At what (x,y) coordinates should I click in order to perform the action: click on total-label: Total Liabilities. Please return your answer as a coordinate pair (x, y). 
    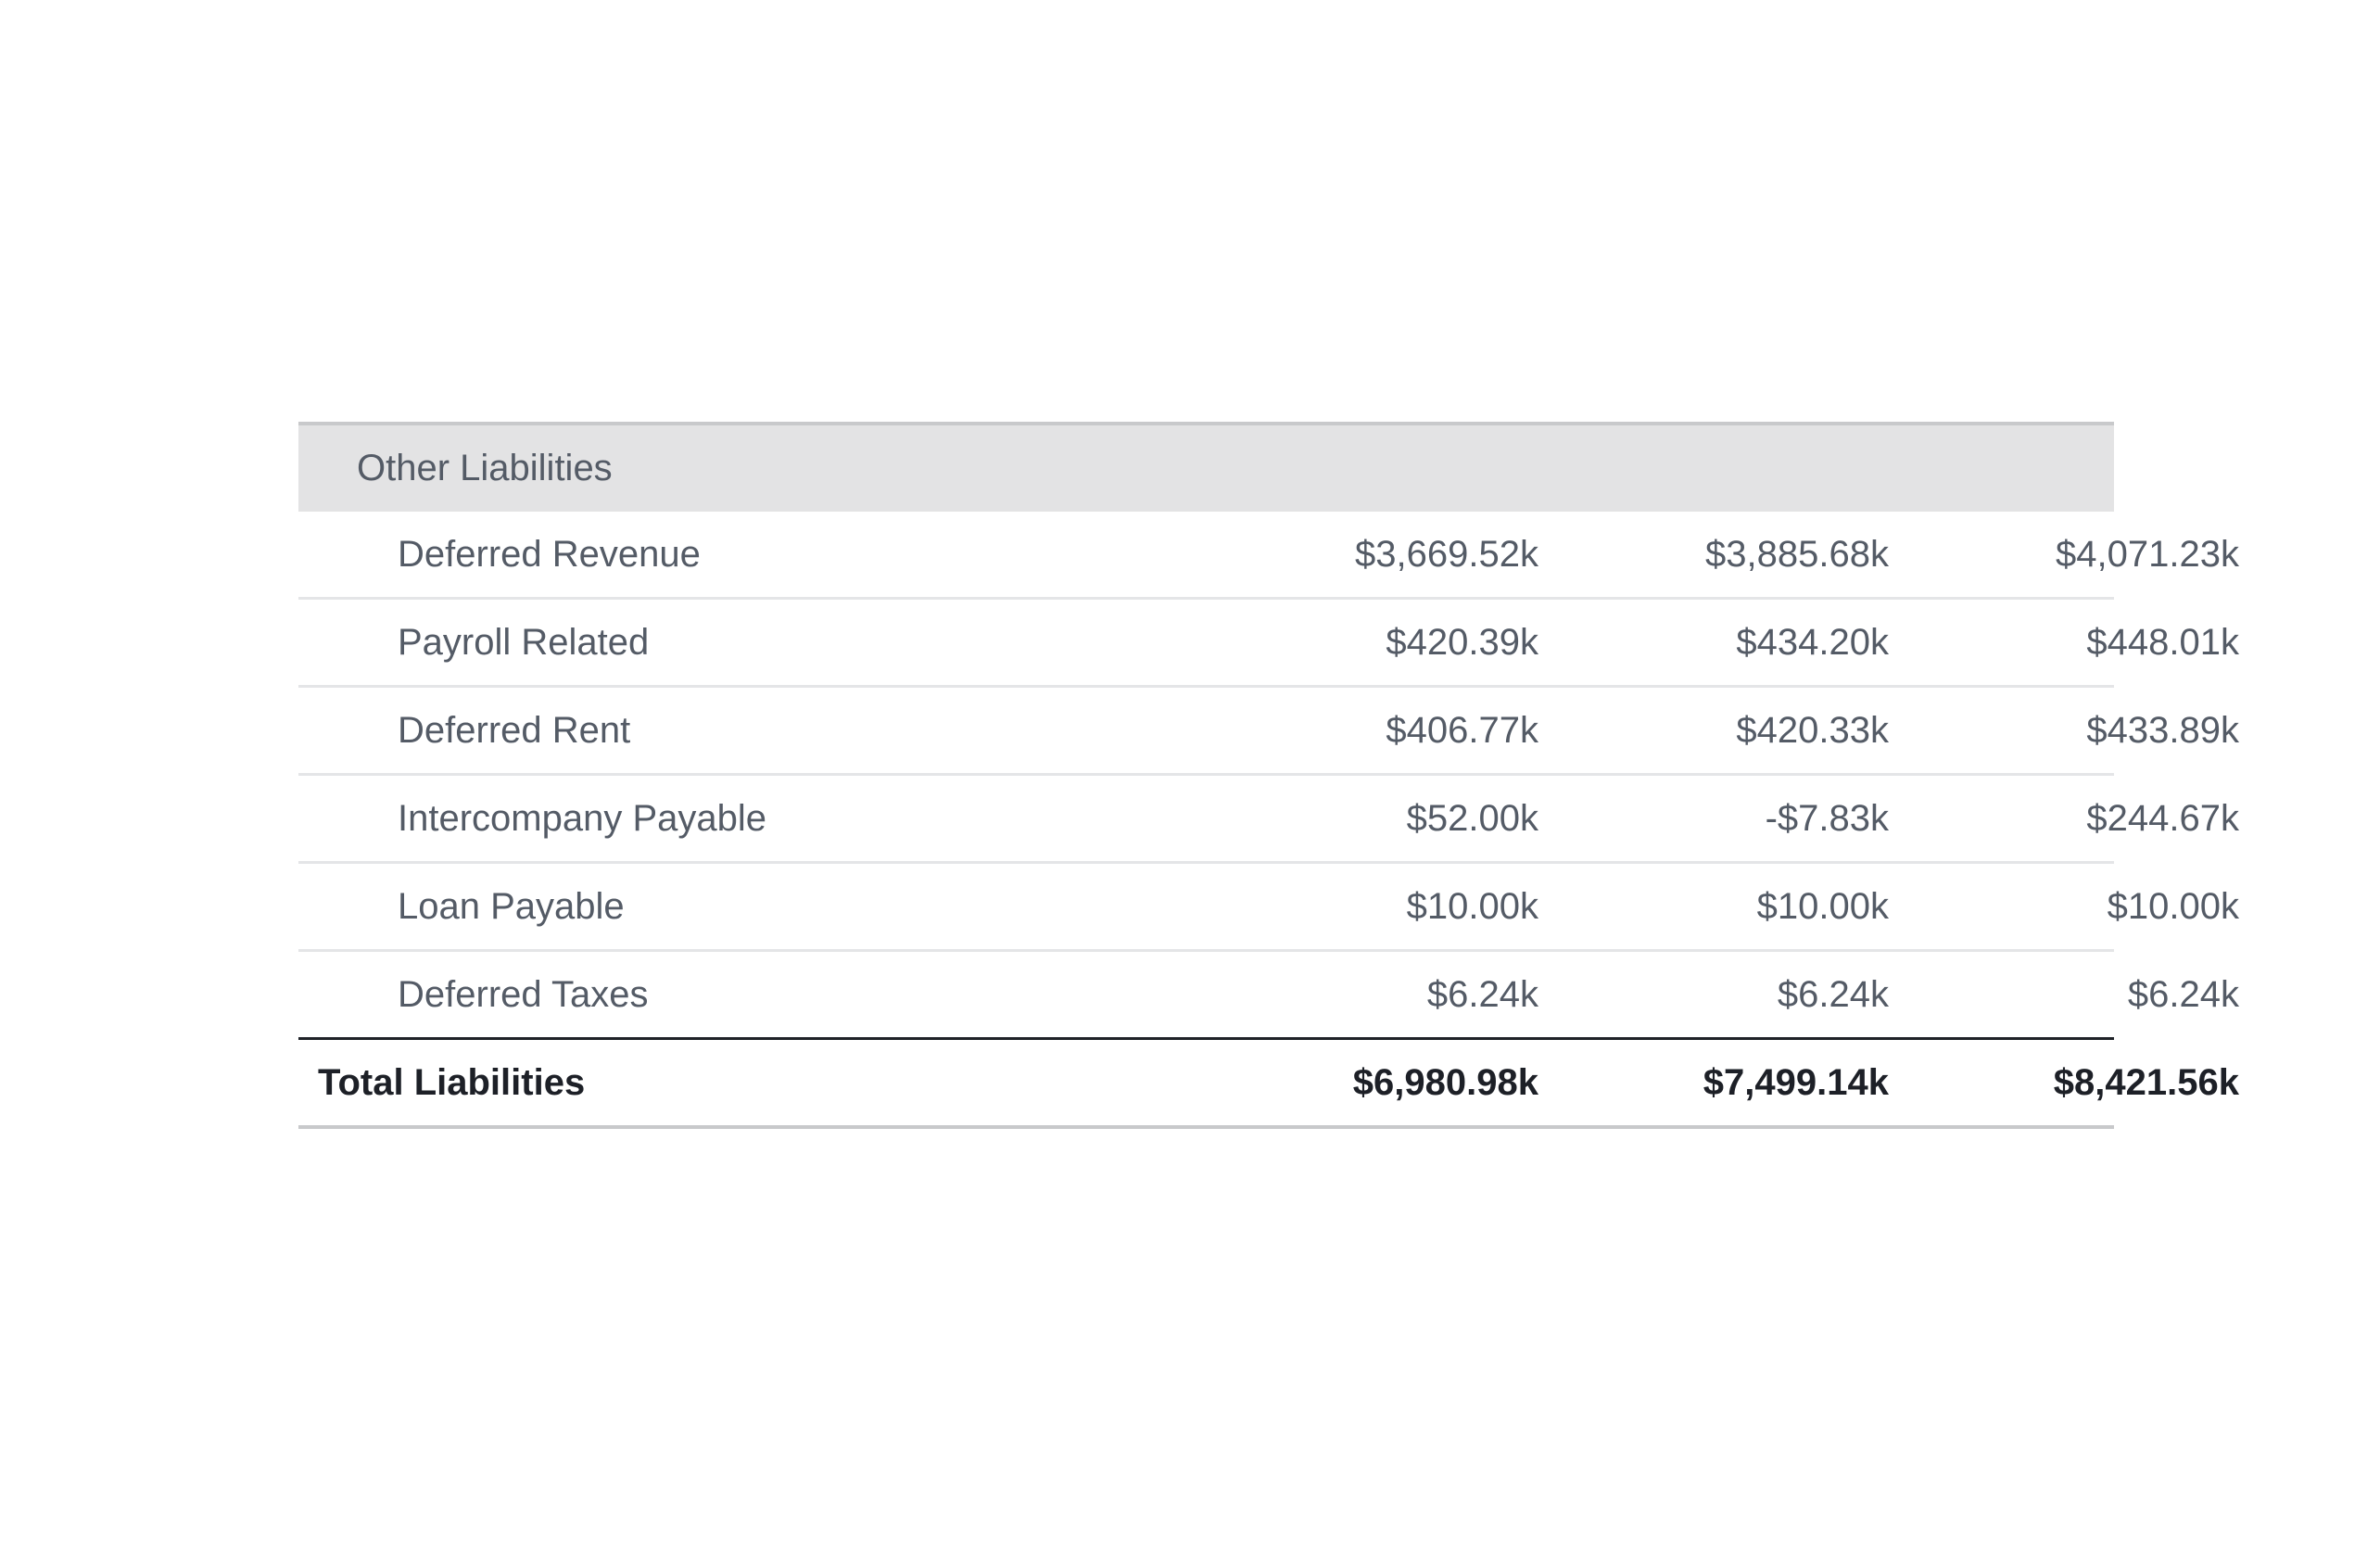
    Looking at the image, I should click on (452, 1082).